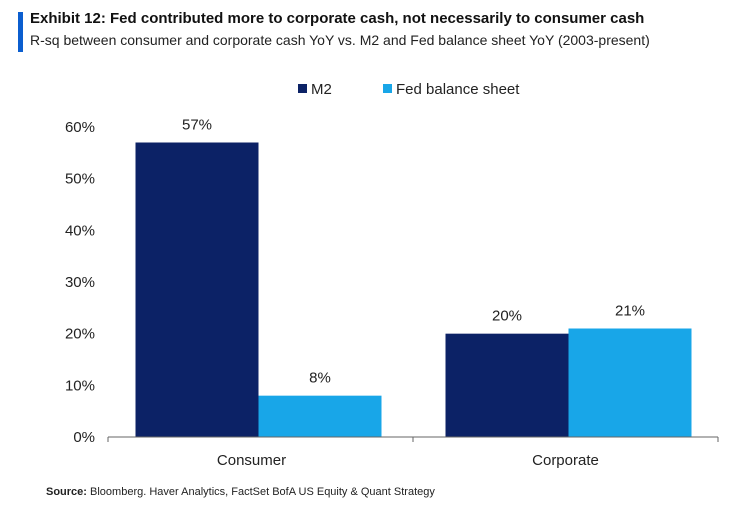 The width and height of the screenshot is (754, 520). Describe the element at coordinates (197, 125) in the screenshot. I see `data-label: 57%` at that location.